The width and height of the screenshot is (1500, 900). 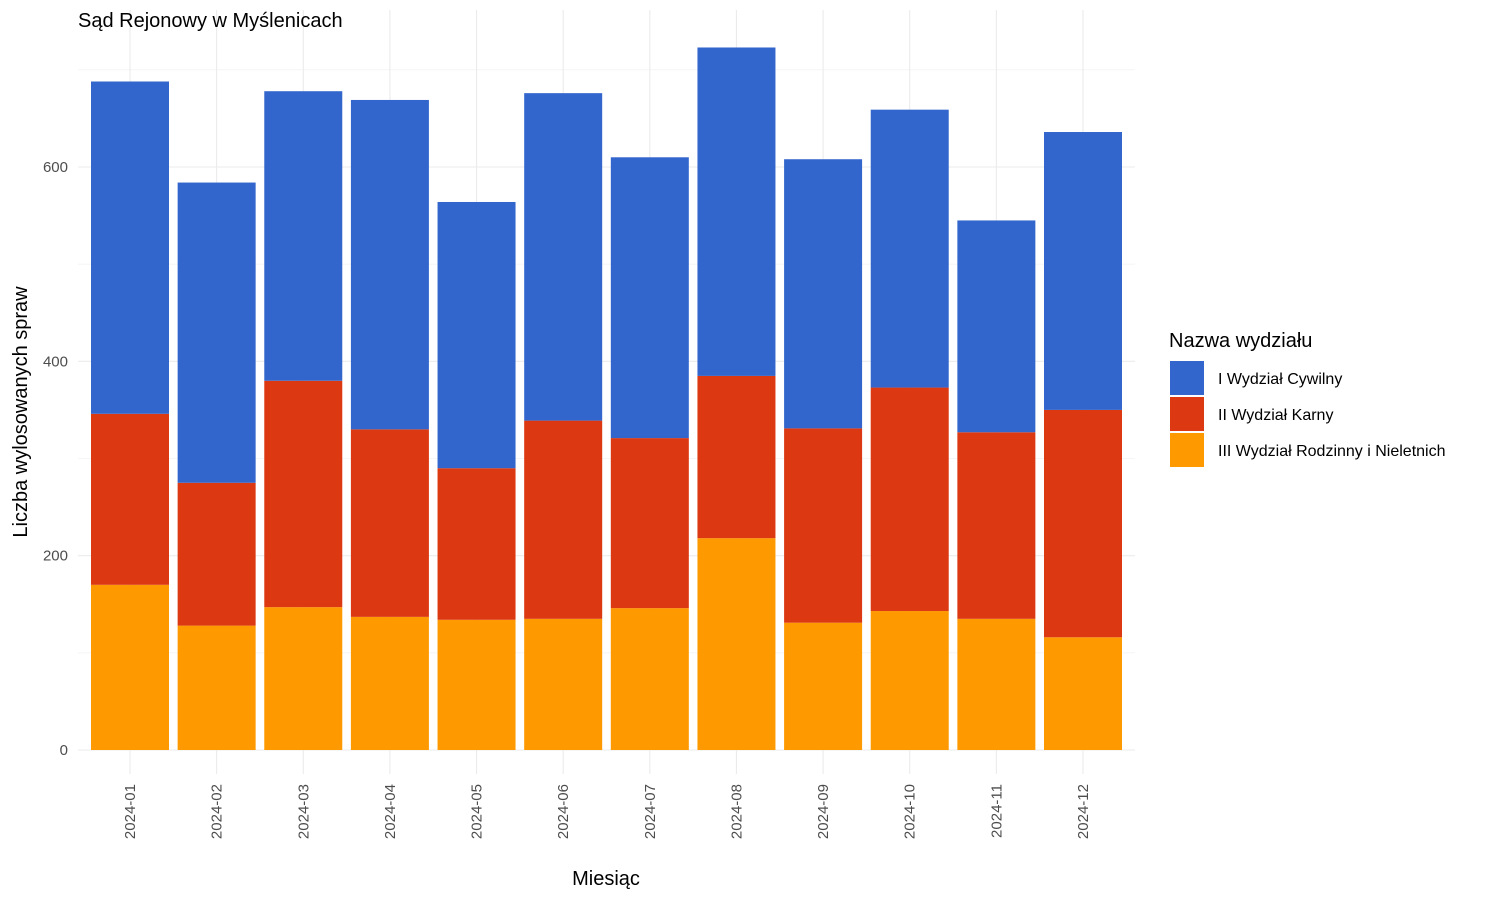 I want to click on x-tick-label: 2024-04, so click(x=390, y=811).